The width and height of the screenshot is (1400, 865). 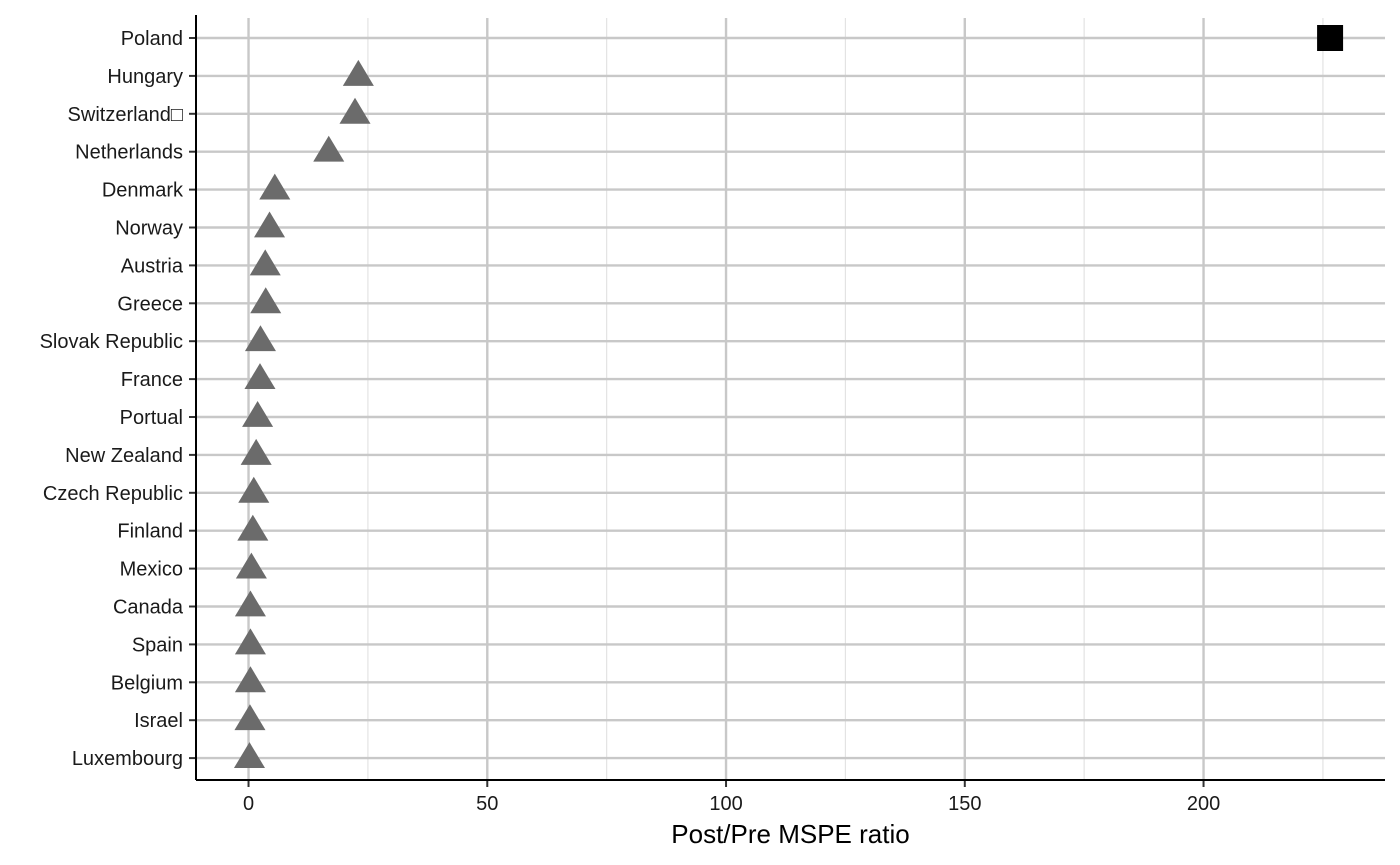 What do you see at coordinates (111, 342) in the screenshot?
I see `y-tick-label: Slovak Republic` at bounding box center [111, 342].